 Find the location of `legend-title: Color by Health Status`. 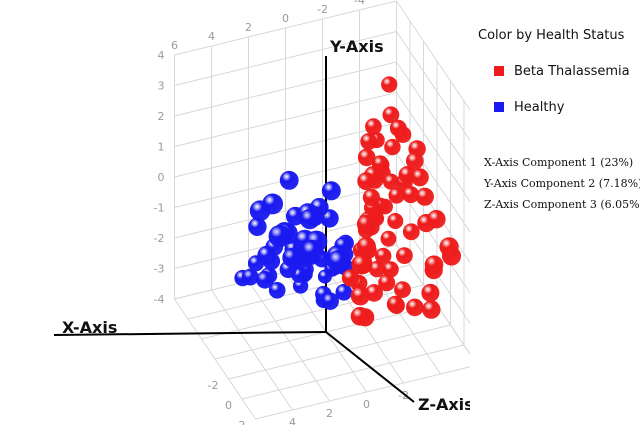

legend-title: Color by Health Status is located at coordinates (551, 35).